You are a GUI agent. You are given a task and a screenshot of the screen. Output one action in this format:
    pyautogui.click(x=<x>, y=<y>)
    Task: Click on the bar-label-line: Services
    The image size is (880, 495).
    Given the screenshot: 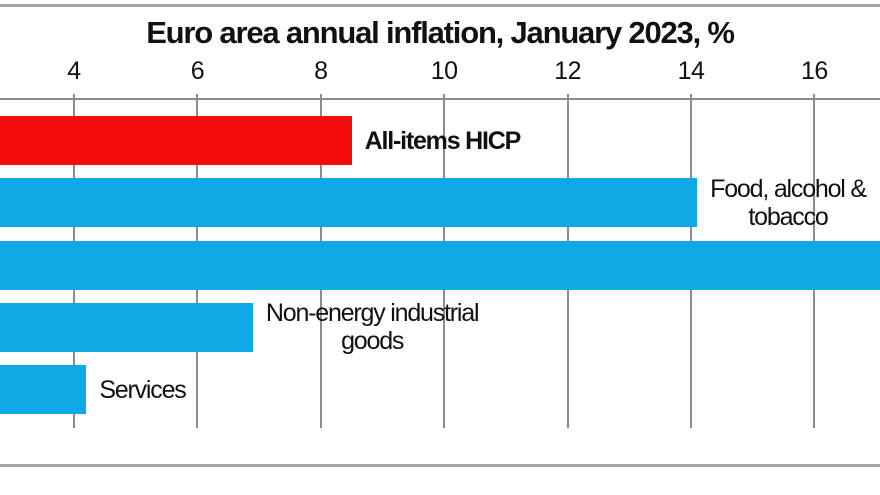 What is the action you would take?
    pyautogui.click(x=142, y=389)
    